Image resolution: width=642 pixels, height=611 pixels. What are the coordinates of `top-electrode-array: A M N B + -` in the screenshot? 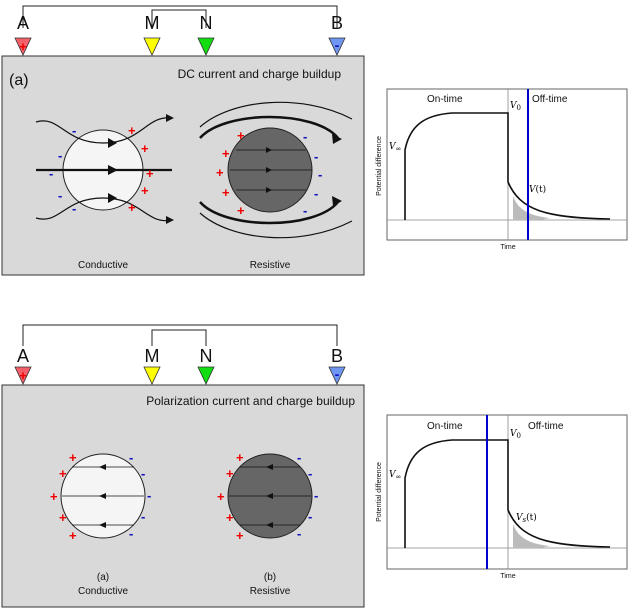 It's located at (180, 30).